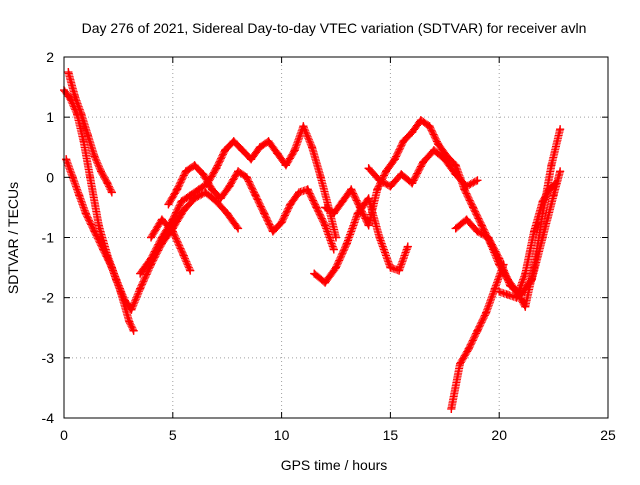 This screenshot has width=640, height=485. I want to click on y-tick-label: -2, so click(48, 298).